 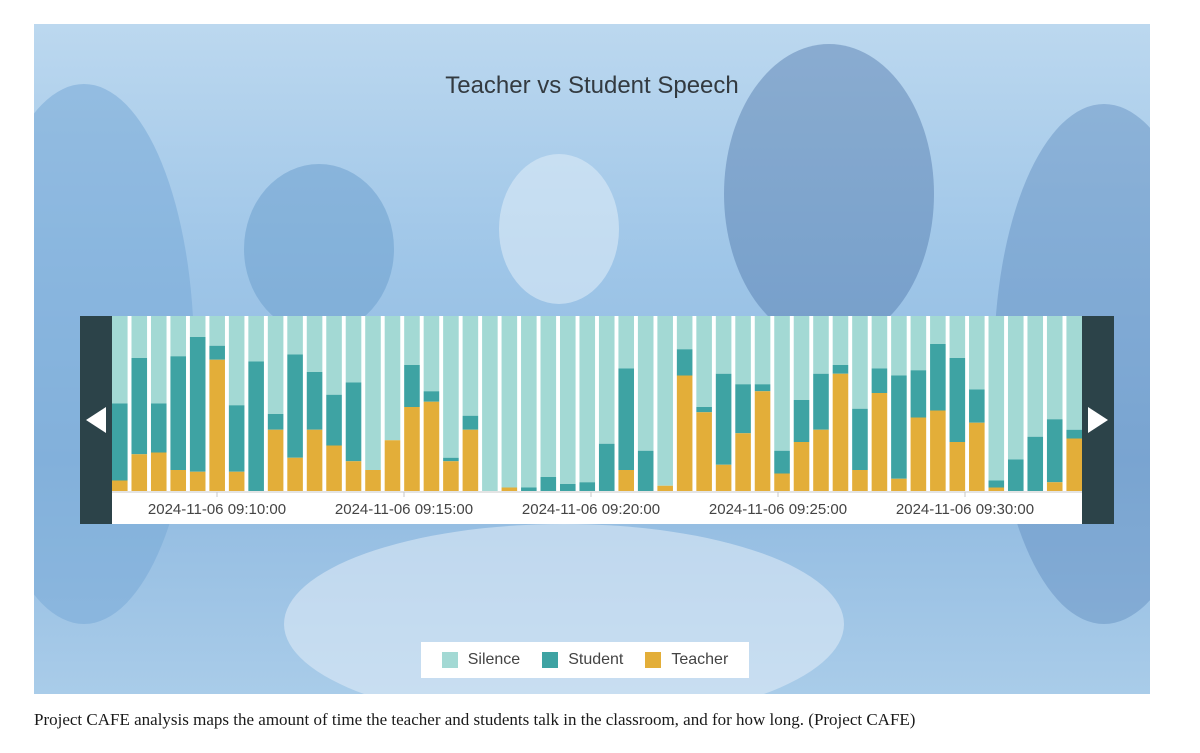 I want to click on legend-item-teacher: Teacher, so click(x=686, y=660).